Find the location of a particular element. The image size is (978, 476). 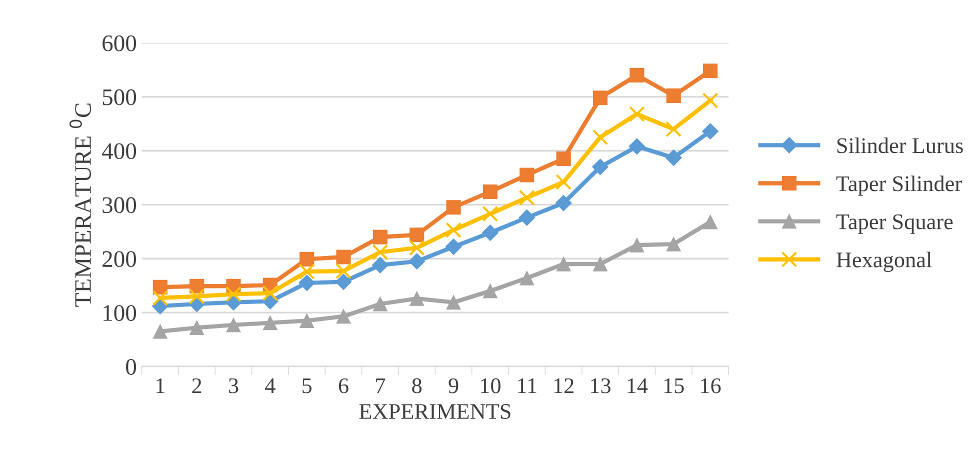

x-tick-label: 6 is located at coordinates (343, 386).